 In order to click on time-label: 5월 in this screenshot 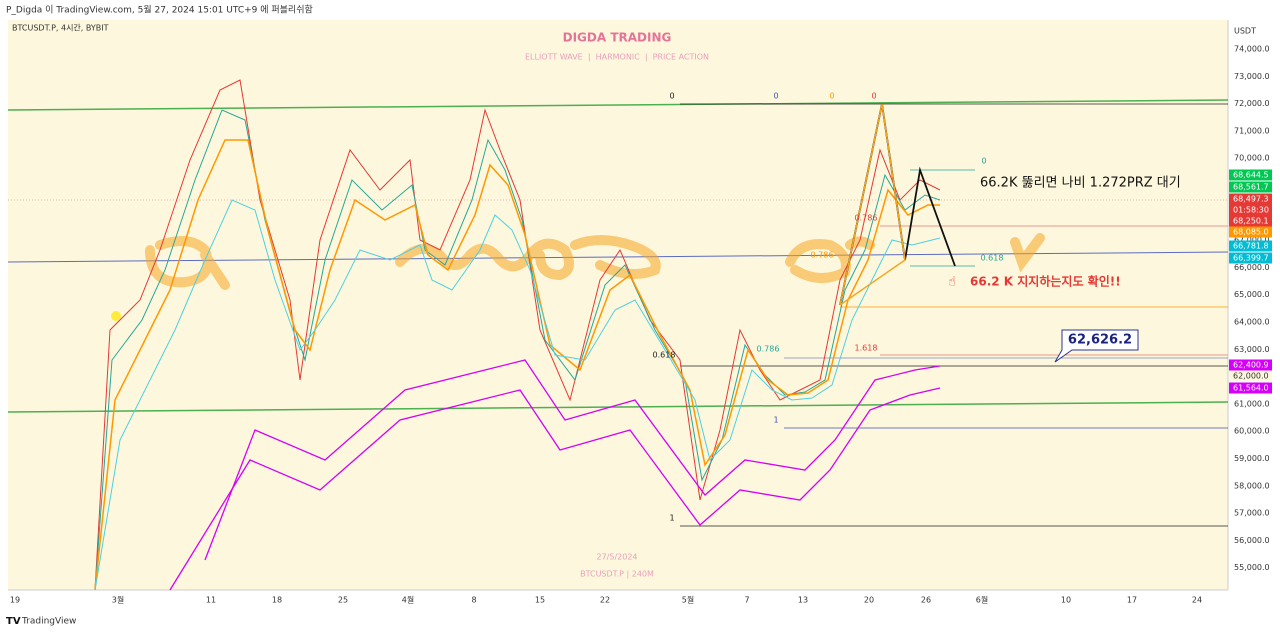, I will do `click(688, 600)`.